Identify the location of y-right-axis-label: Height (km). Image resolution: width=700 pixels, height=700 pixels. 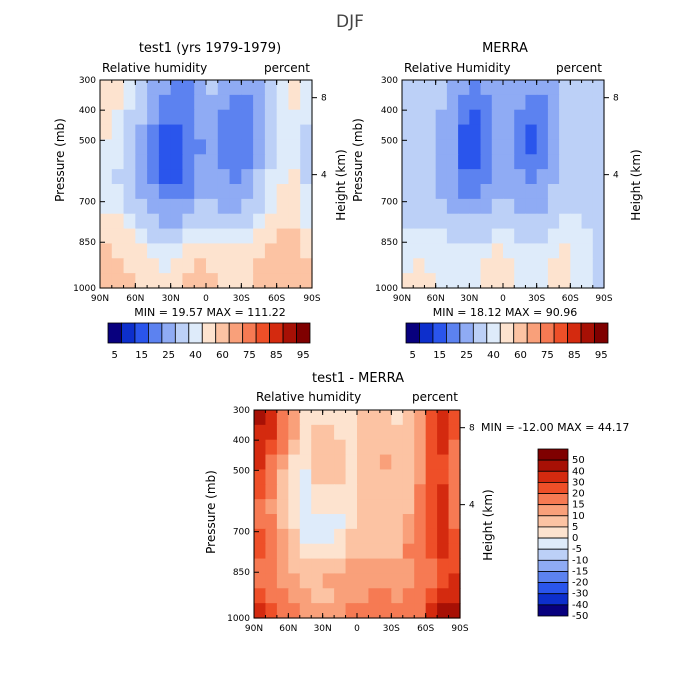
(636, 184).